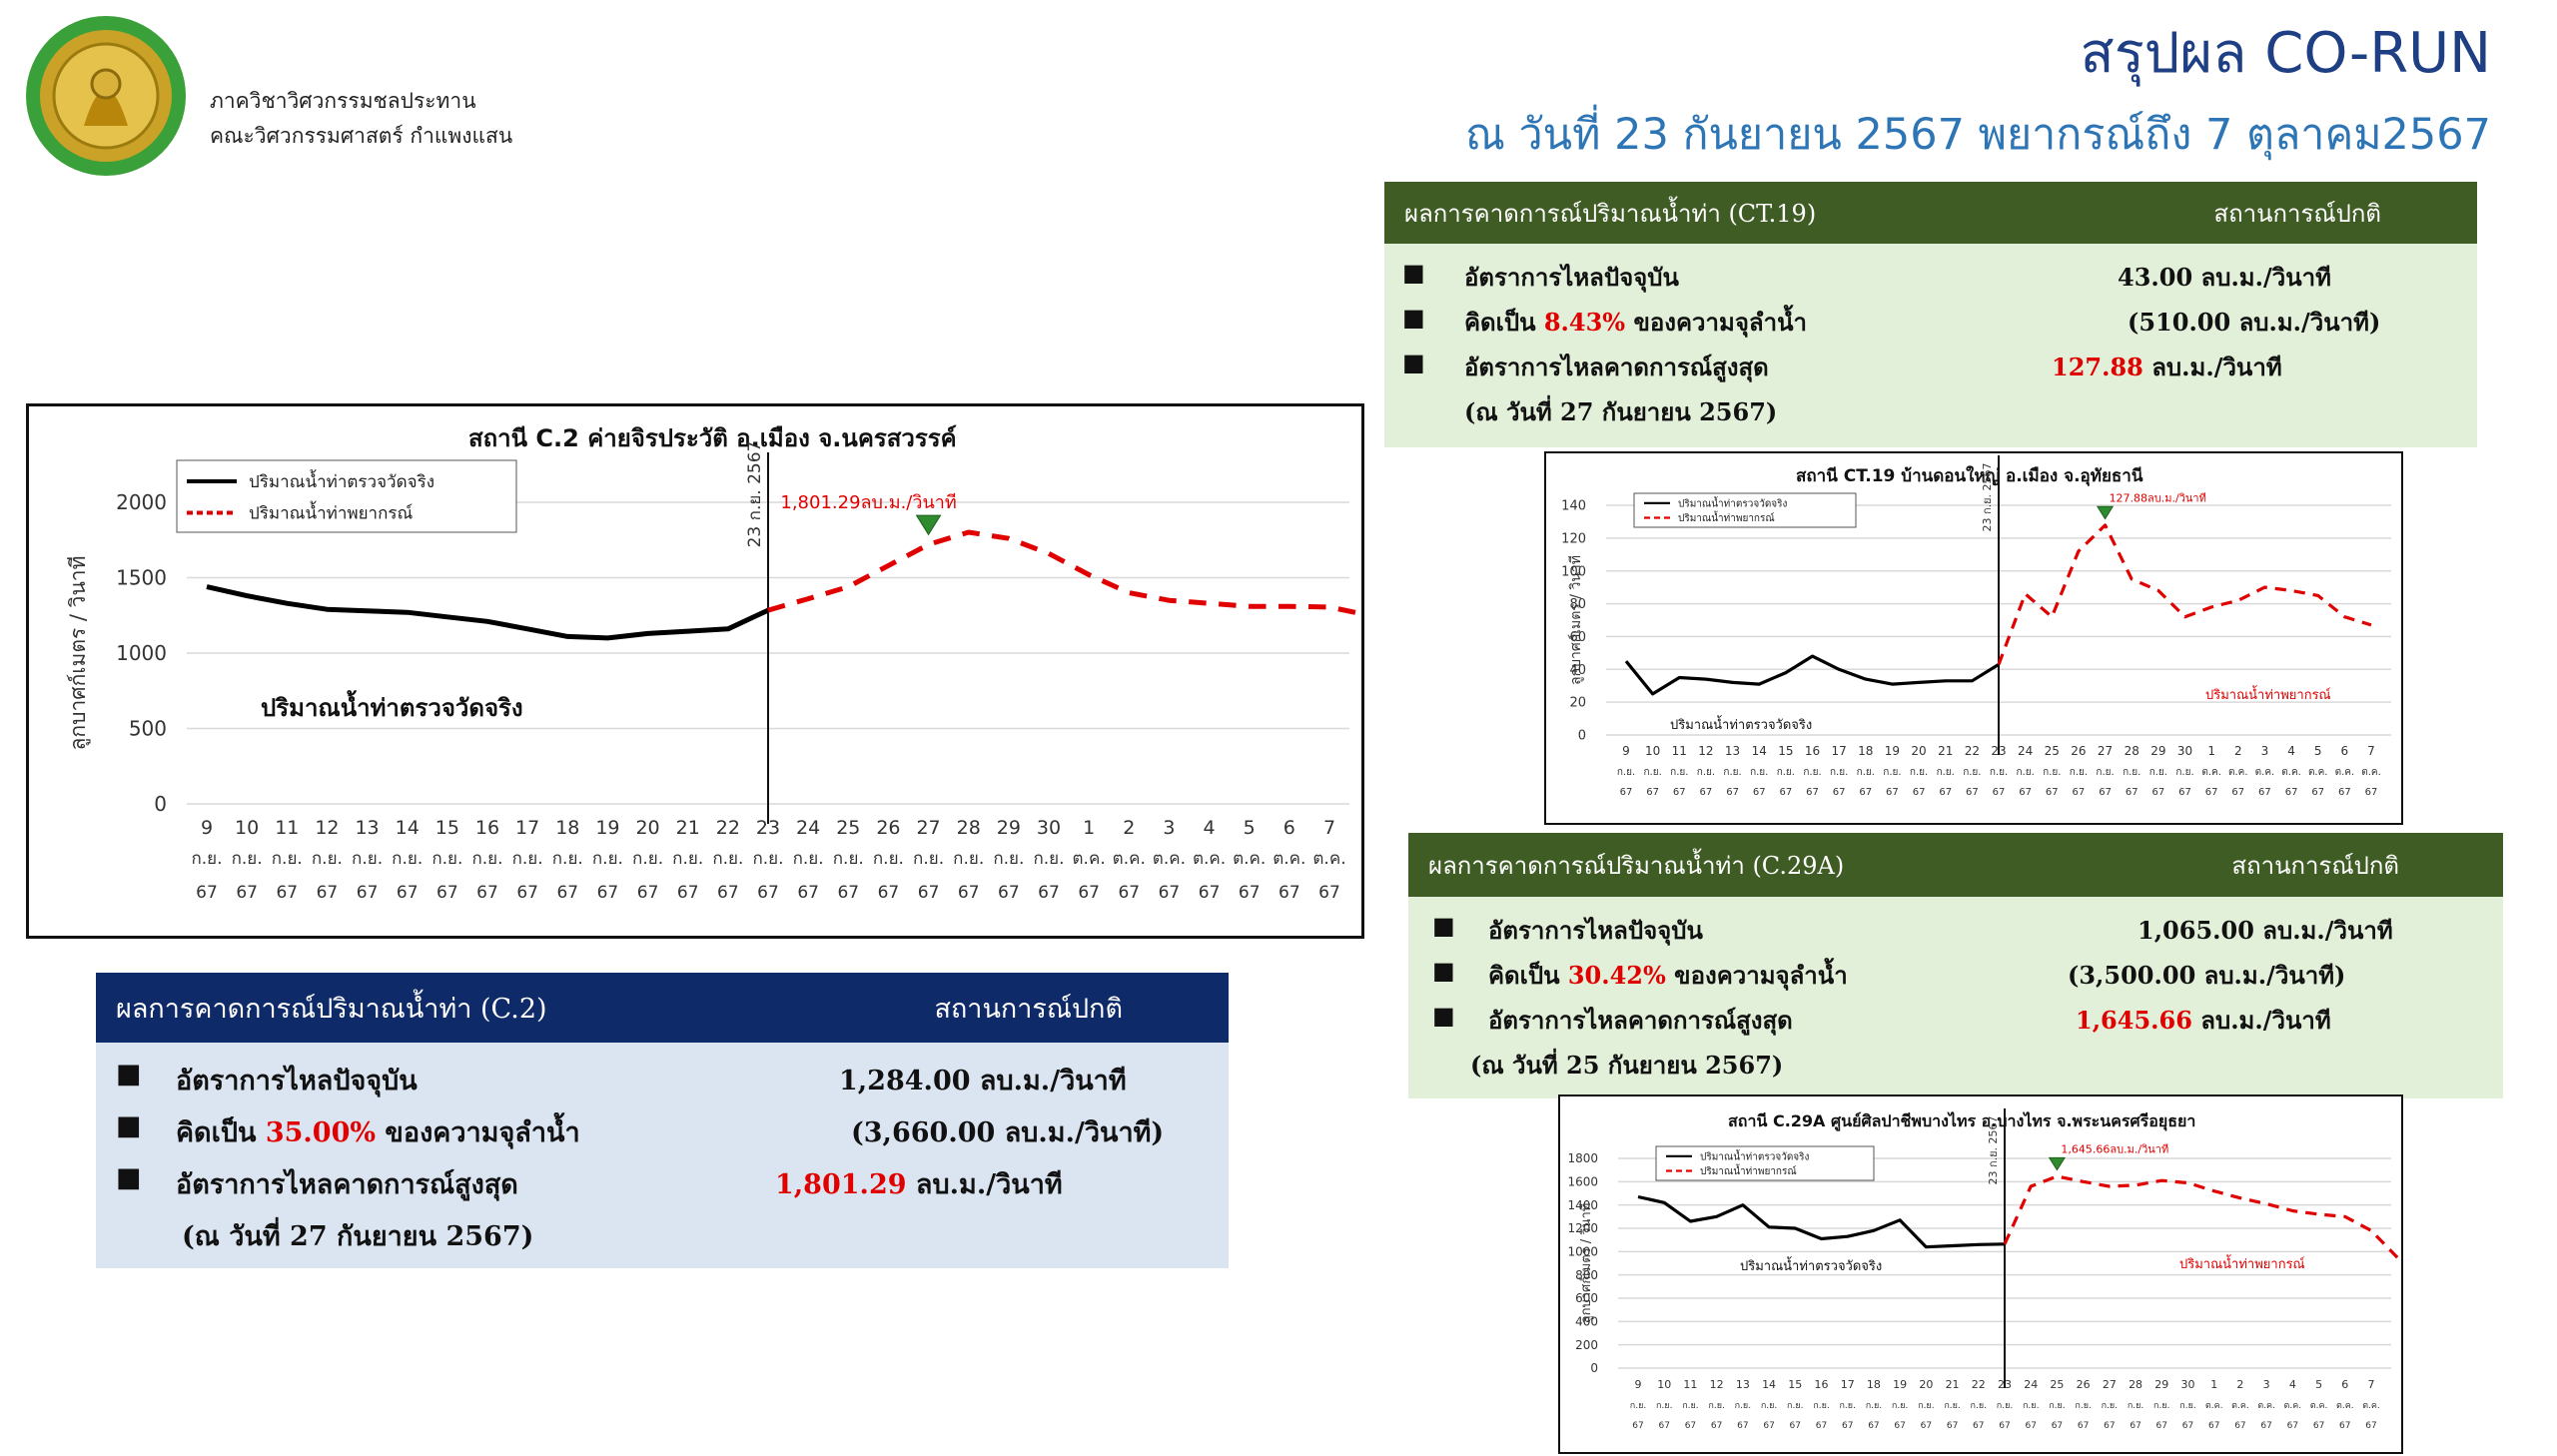  Describe the element at coordinates (1250, 828) in the screenshot. I see `x-tick-day: 5` at that location.